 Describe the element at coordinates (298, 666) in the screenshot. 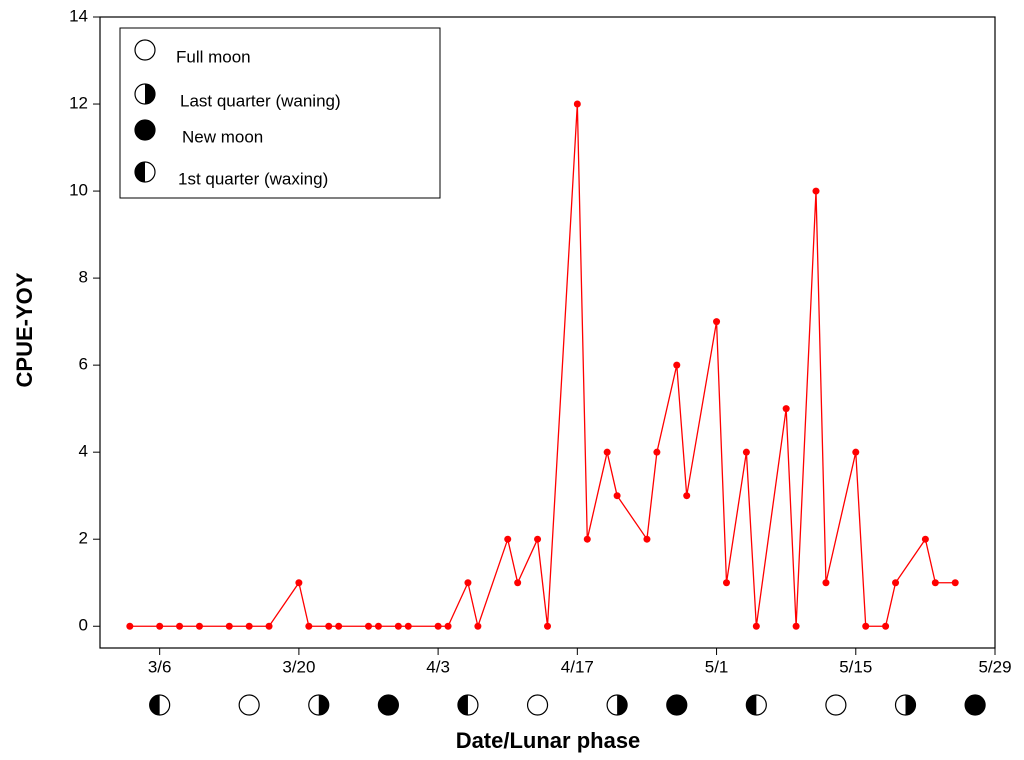

I see `x-tick-label: 3/20` at that location.